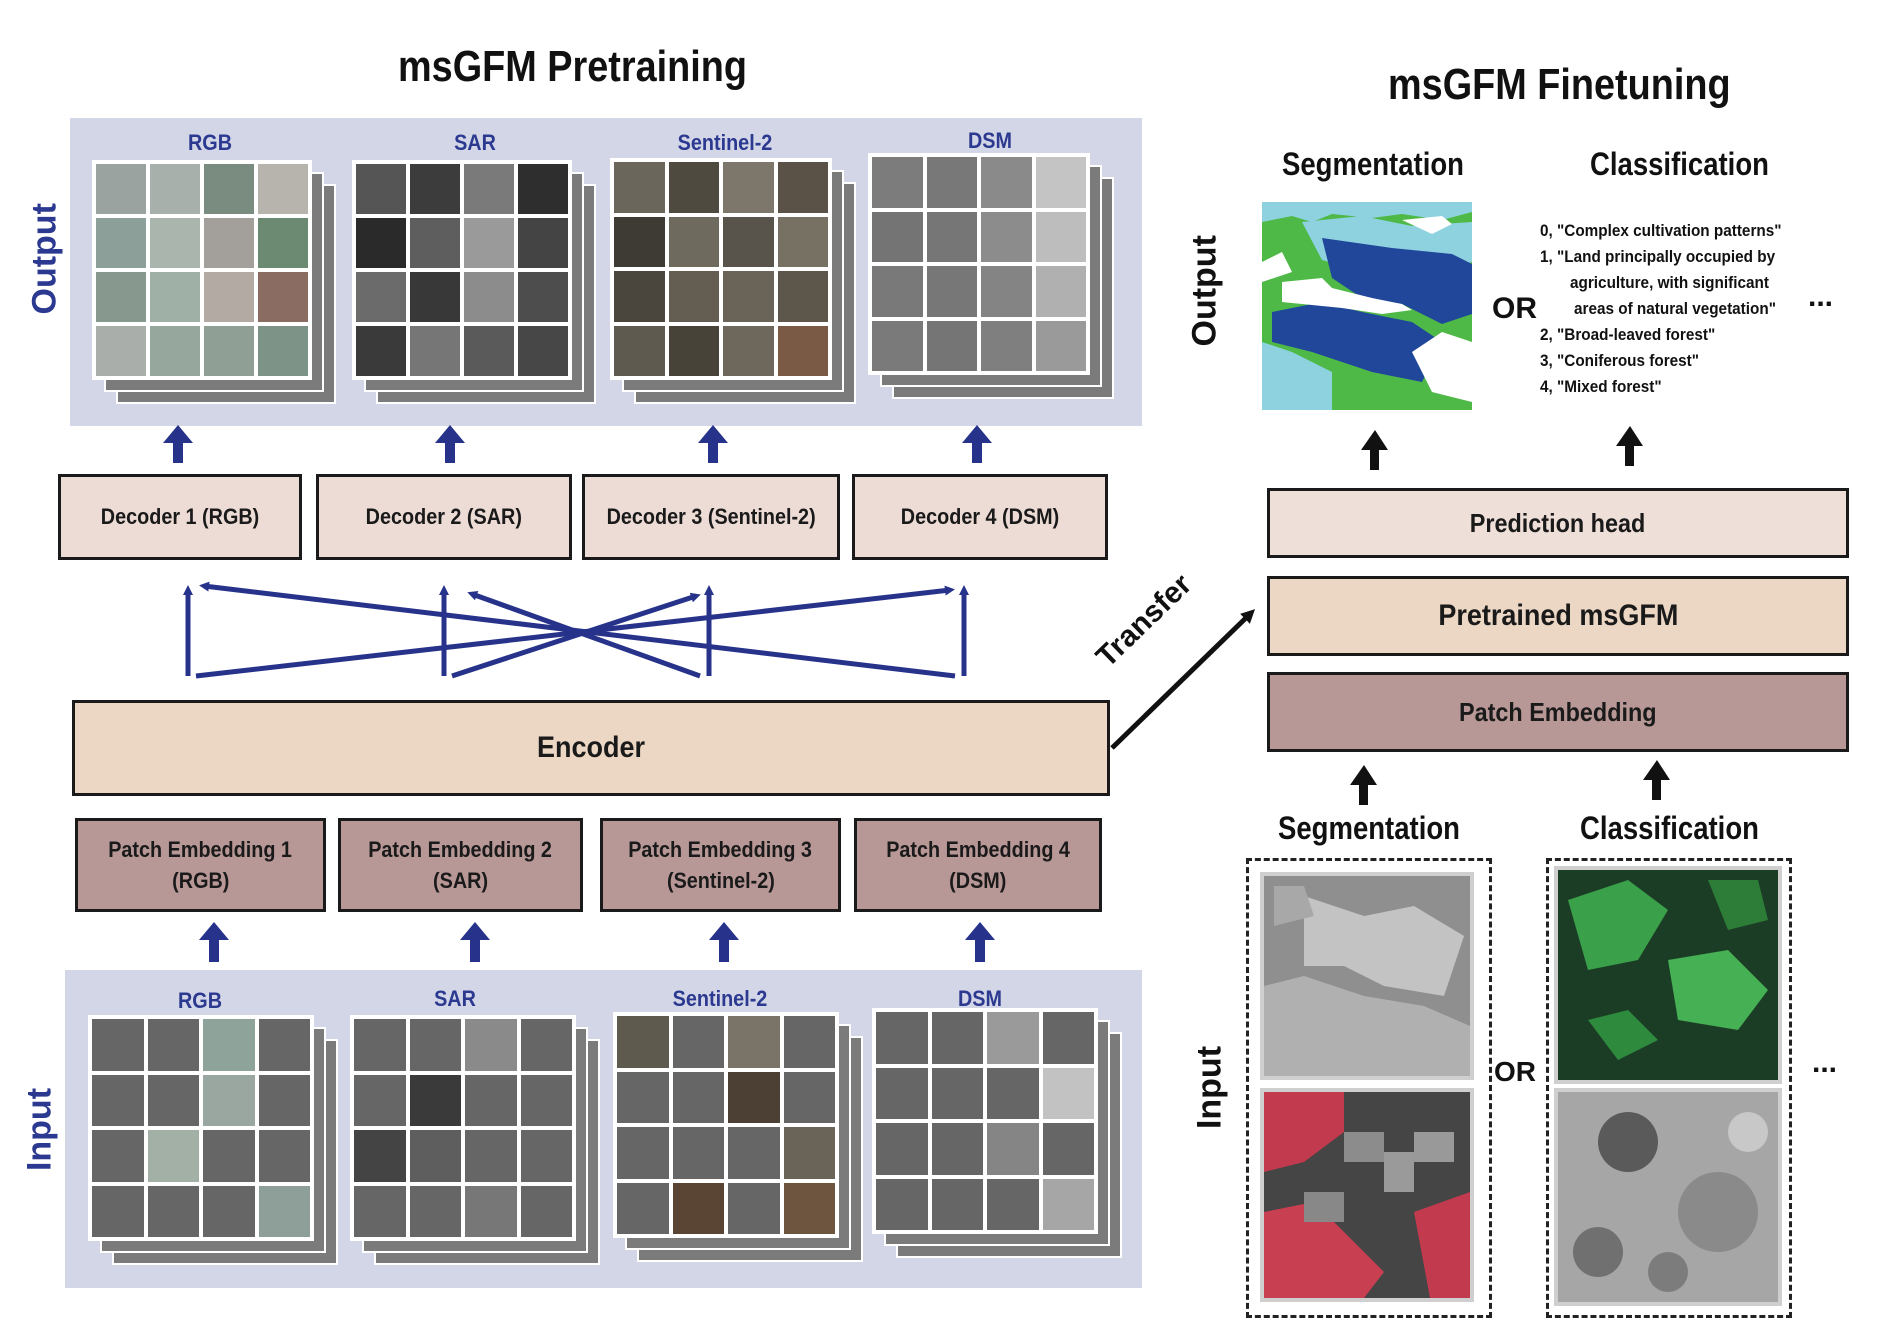 This screenshot has height=1332, width=1898. Describe the element at coordinates (720, 865) in the screenshot. I see `patch-embedding-3: Patch Embedding 3 (Sentinel-2)` at that location.